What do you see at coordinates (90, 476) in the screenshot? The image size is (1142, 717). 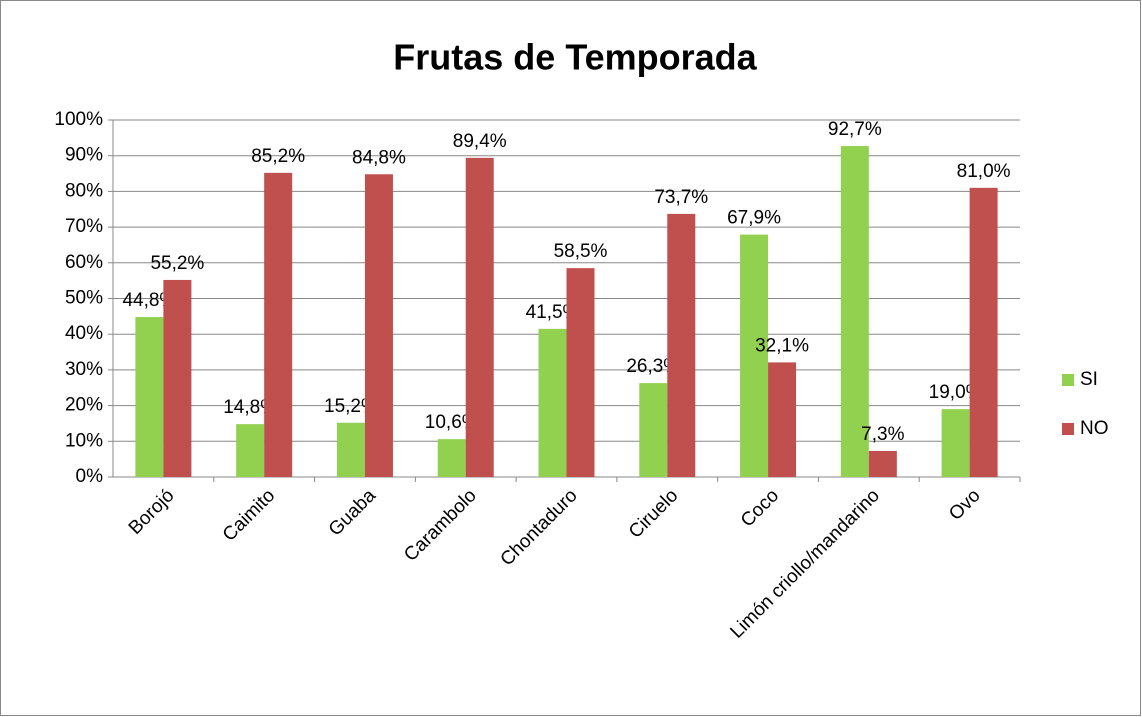 I see `y-tick-label: 0%` at bounding box center [90, 476].